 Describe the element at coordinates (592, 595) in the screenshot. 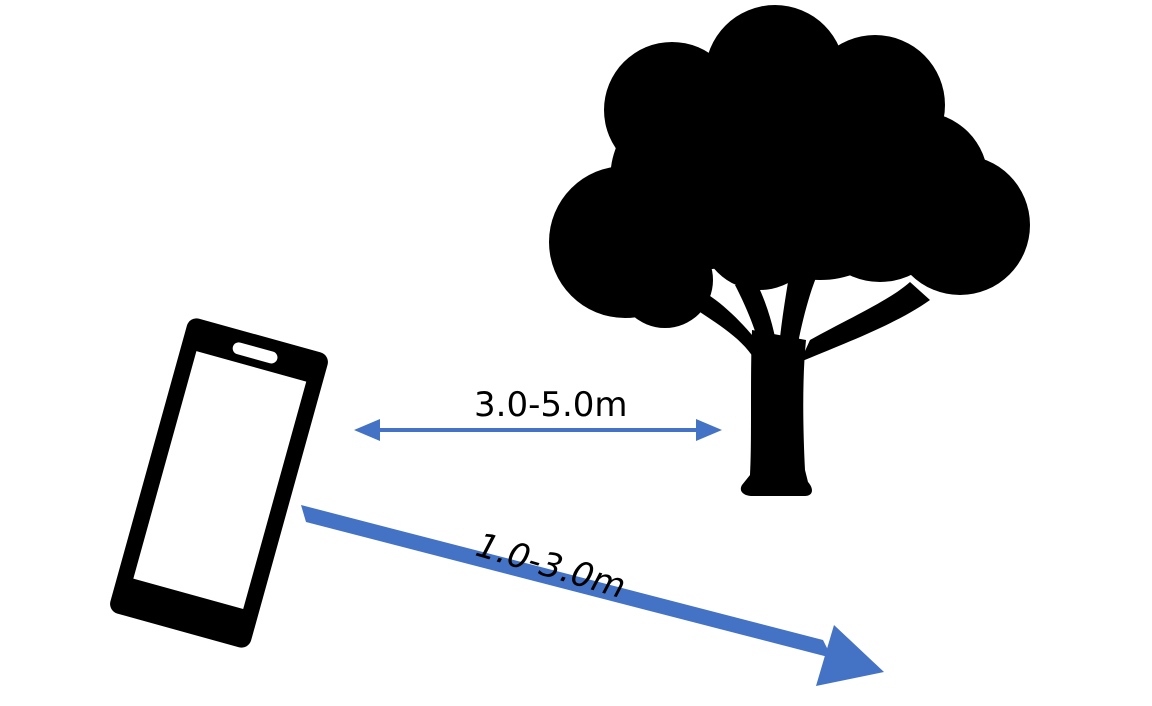

I see `walking-direction-arrow` at that location.